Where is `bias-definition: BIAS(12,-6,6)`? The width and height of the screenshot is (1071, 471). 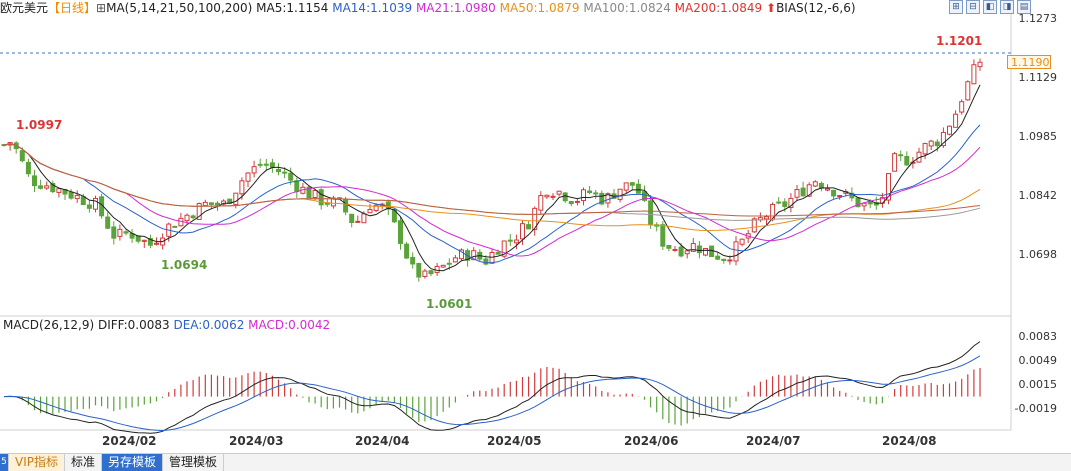 bias-definition: BIAS(12,-6,6) is located at coordinates (816, 8).